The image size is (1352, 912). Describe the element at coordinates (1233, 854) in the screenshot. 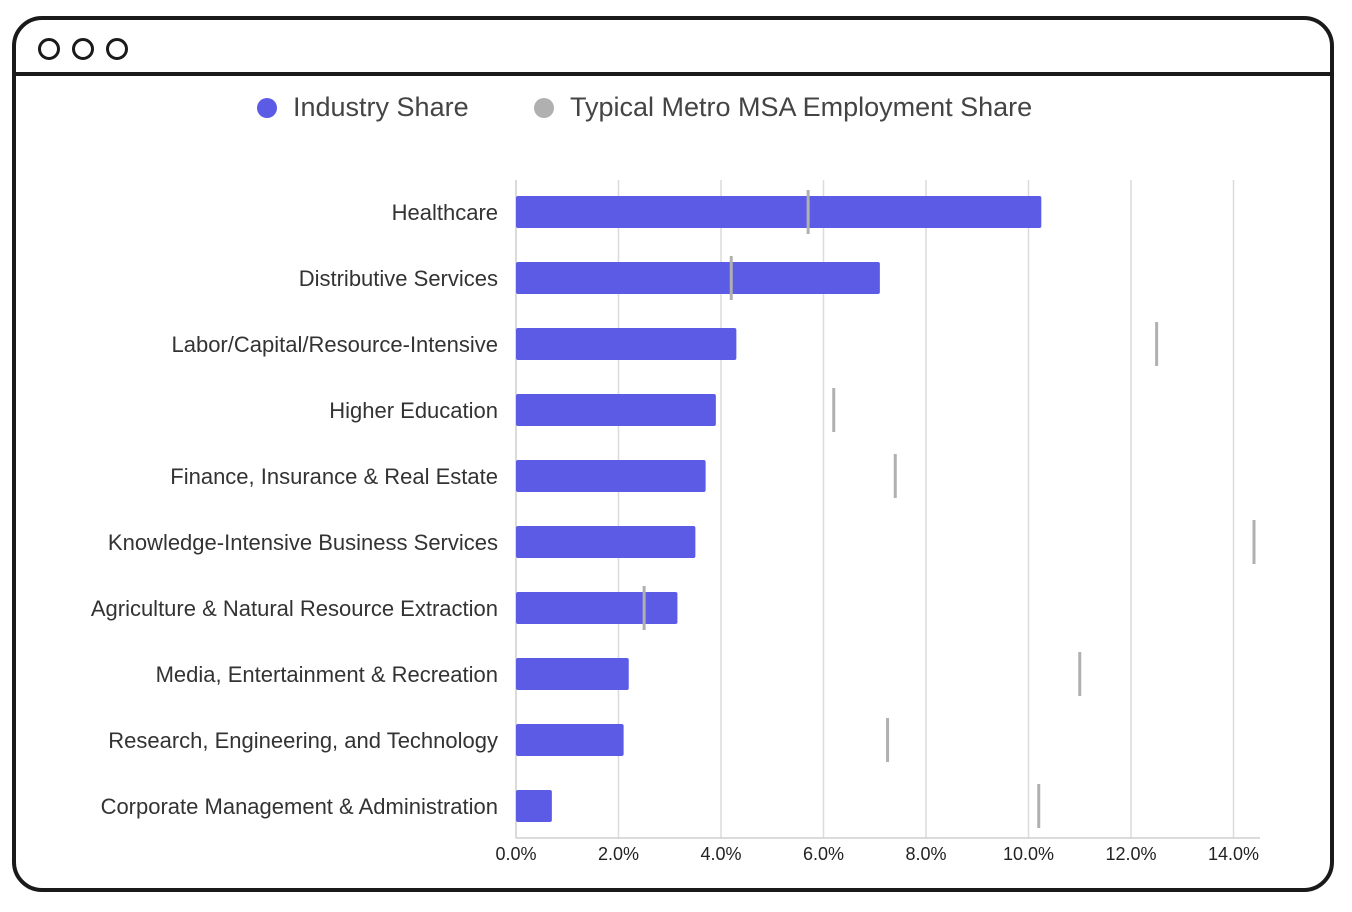

I see `x-tick-label: 14.0%` at that location.